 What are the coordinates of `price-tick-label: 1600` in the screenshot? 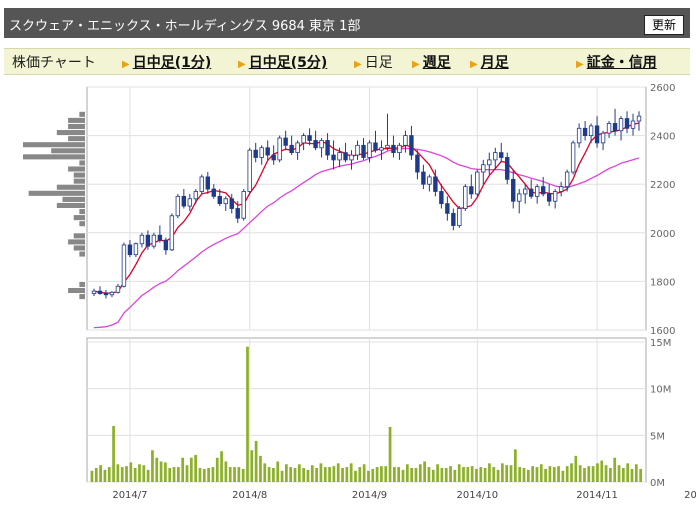 It's located at (662, 331).